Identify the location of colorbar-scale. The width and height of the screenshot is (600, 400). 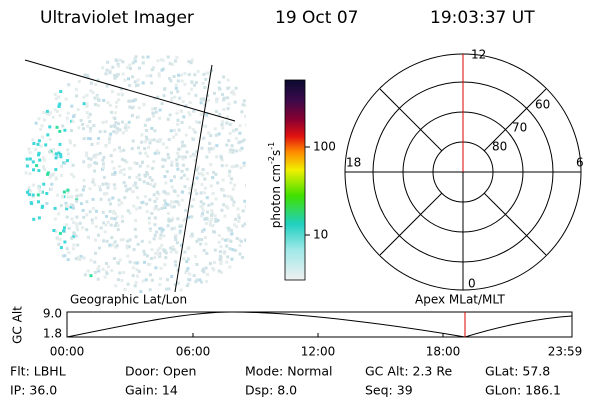
(295, 180).